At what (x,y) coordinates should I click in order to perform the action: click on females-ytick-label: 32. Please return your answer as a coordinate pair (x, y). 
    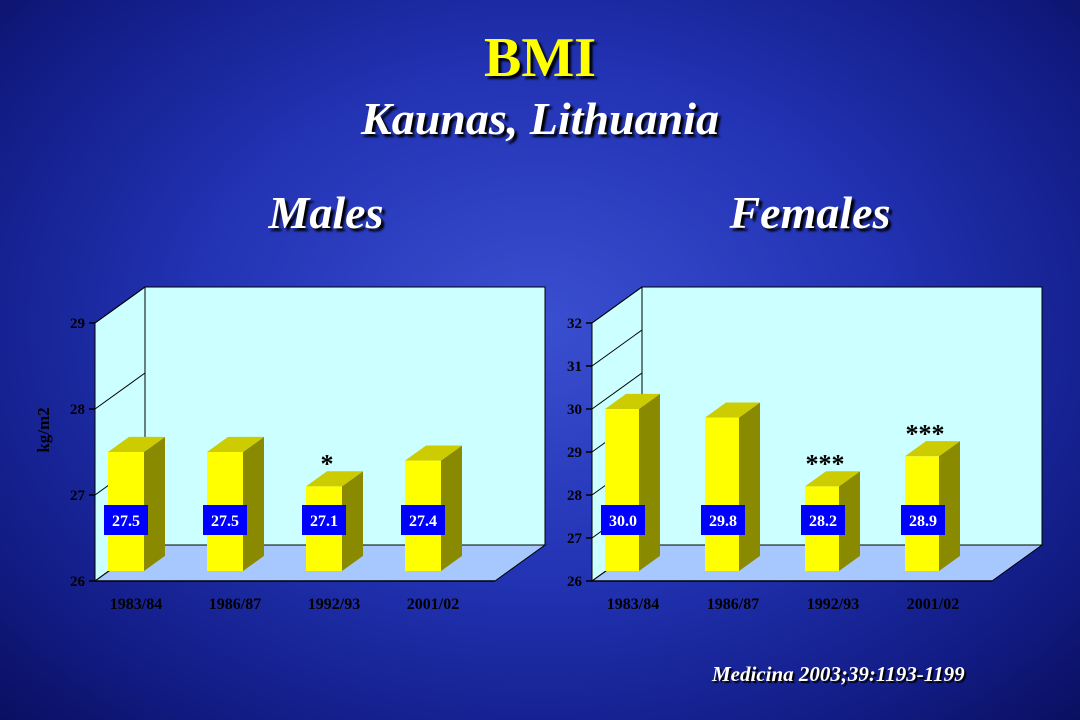
    Looking at the image, I should click on (574, 324).